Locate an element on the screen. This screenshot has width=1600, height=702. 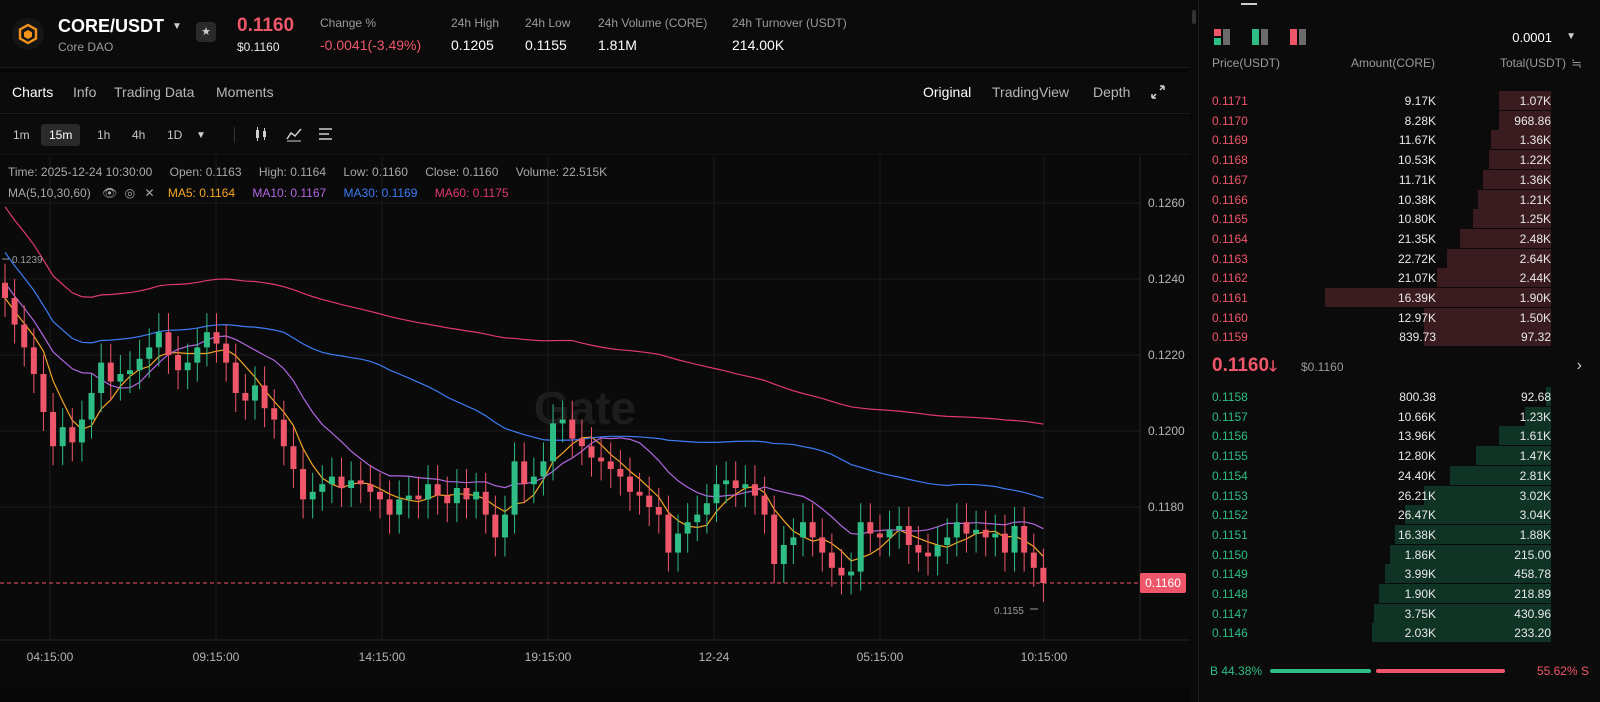
ask-row: 0.1163 22.72K 2.64K is located at coordinates (1399, 258).